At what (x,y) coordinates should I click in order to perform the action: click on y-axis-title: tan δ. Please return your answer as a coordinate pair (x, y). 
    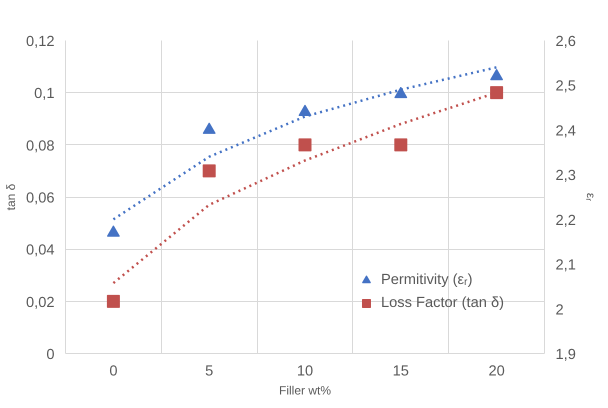
    Looking at the image, I should click on (11, 196).